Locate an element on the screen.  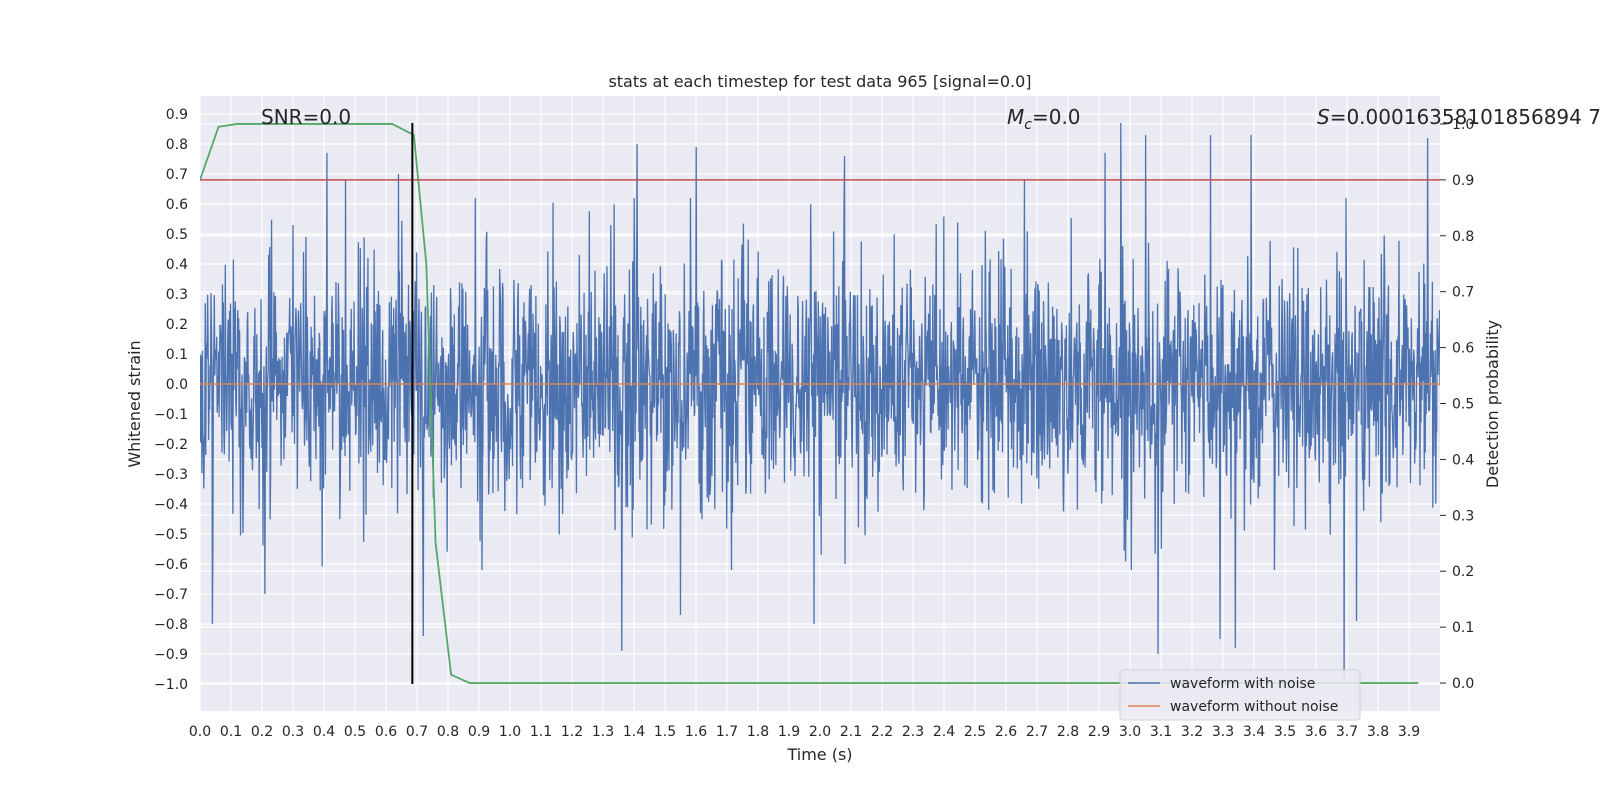
x-tick-label: 0.1 is located at coordinates (231, 732).